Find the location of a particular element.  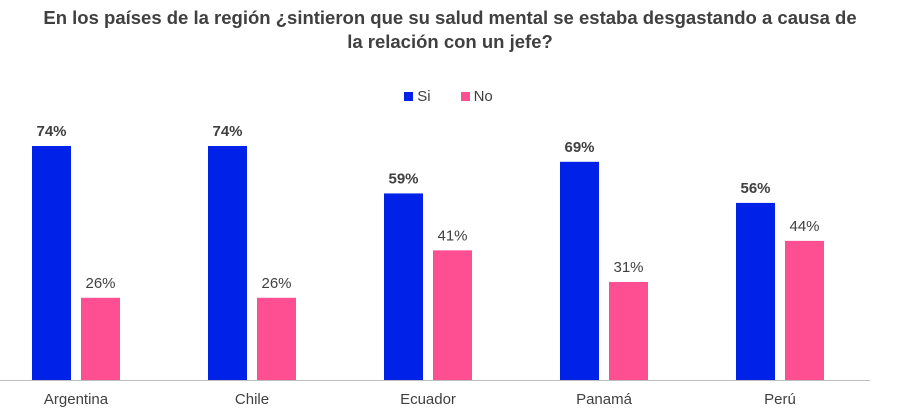

data-label-no-0: 26% is located at coordinates (100, 283).